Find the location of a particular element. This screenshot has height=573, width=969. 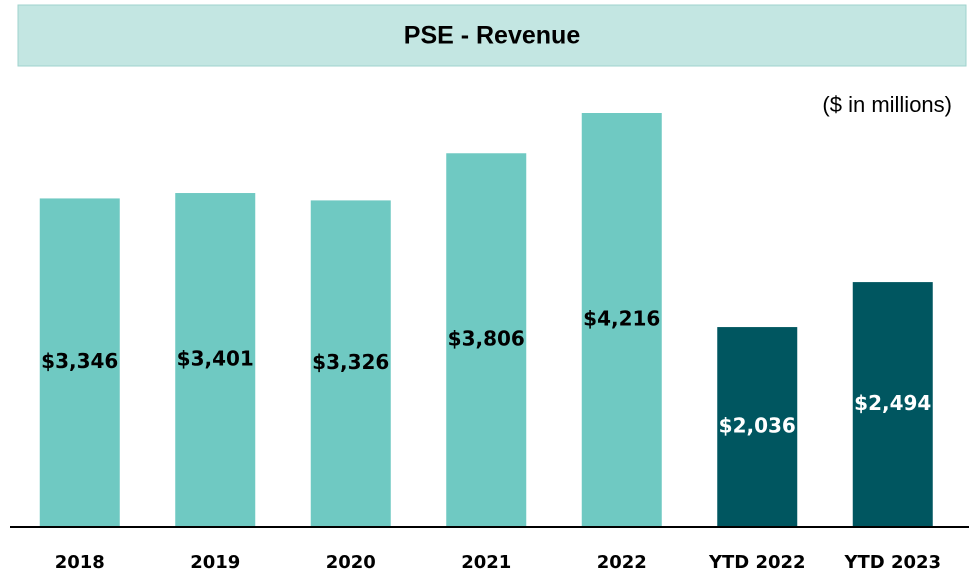

data-label: $2,494 is located at coordinates (892, 403).